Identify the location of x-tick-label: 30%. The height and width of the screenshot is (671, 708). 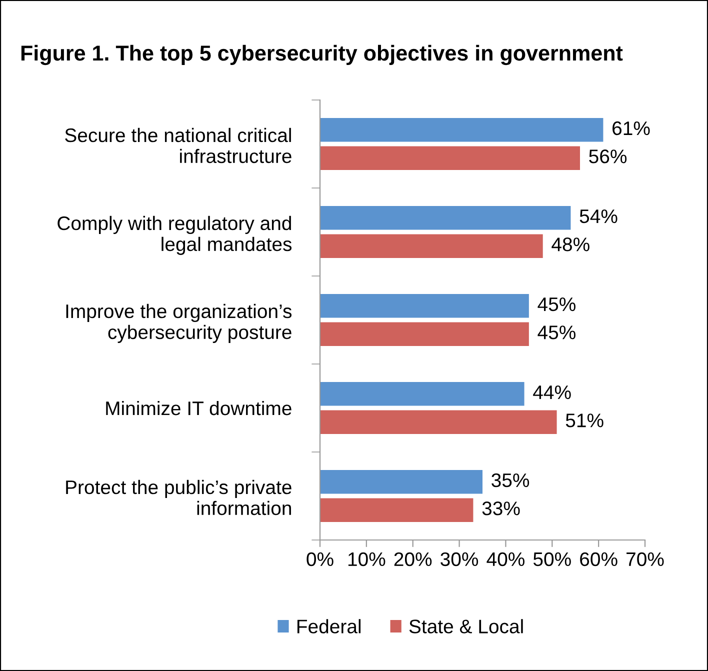
(459, 559).